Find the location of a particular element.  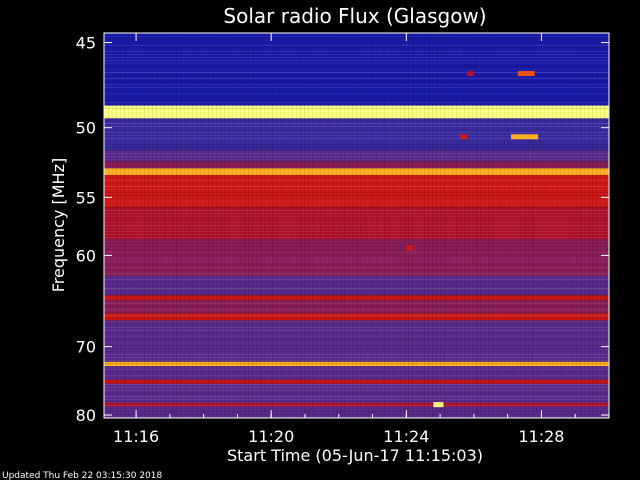

x-tick-label: 11:28 is located at coordinates (541, 436).